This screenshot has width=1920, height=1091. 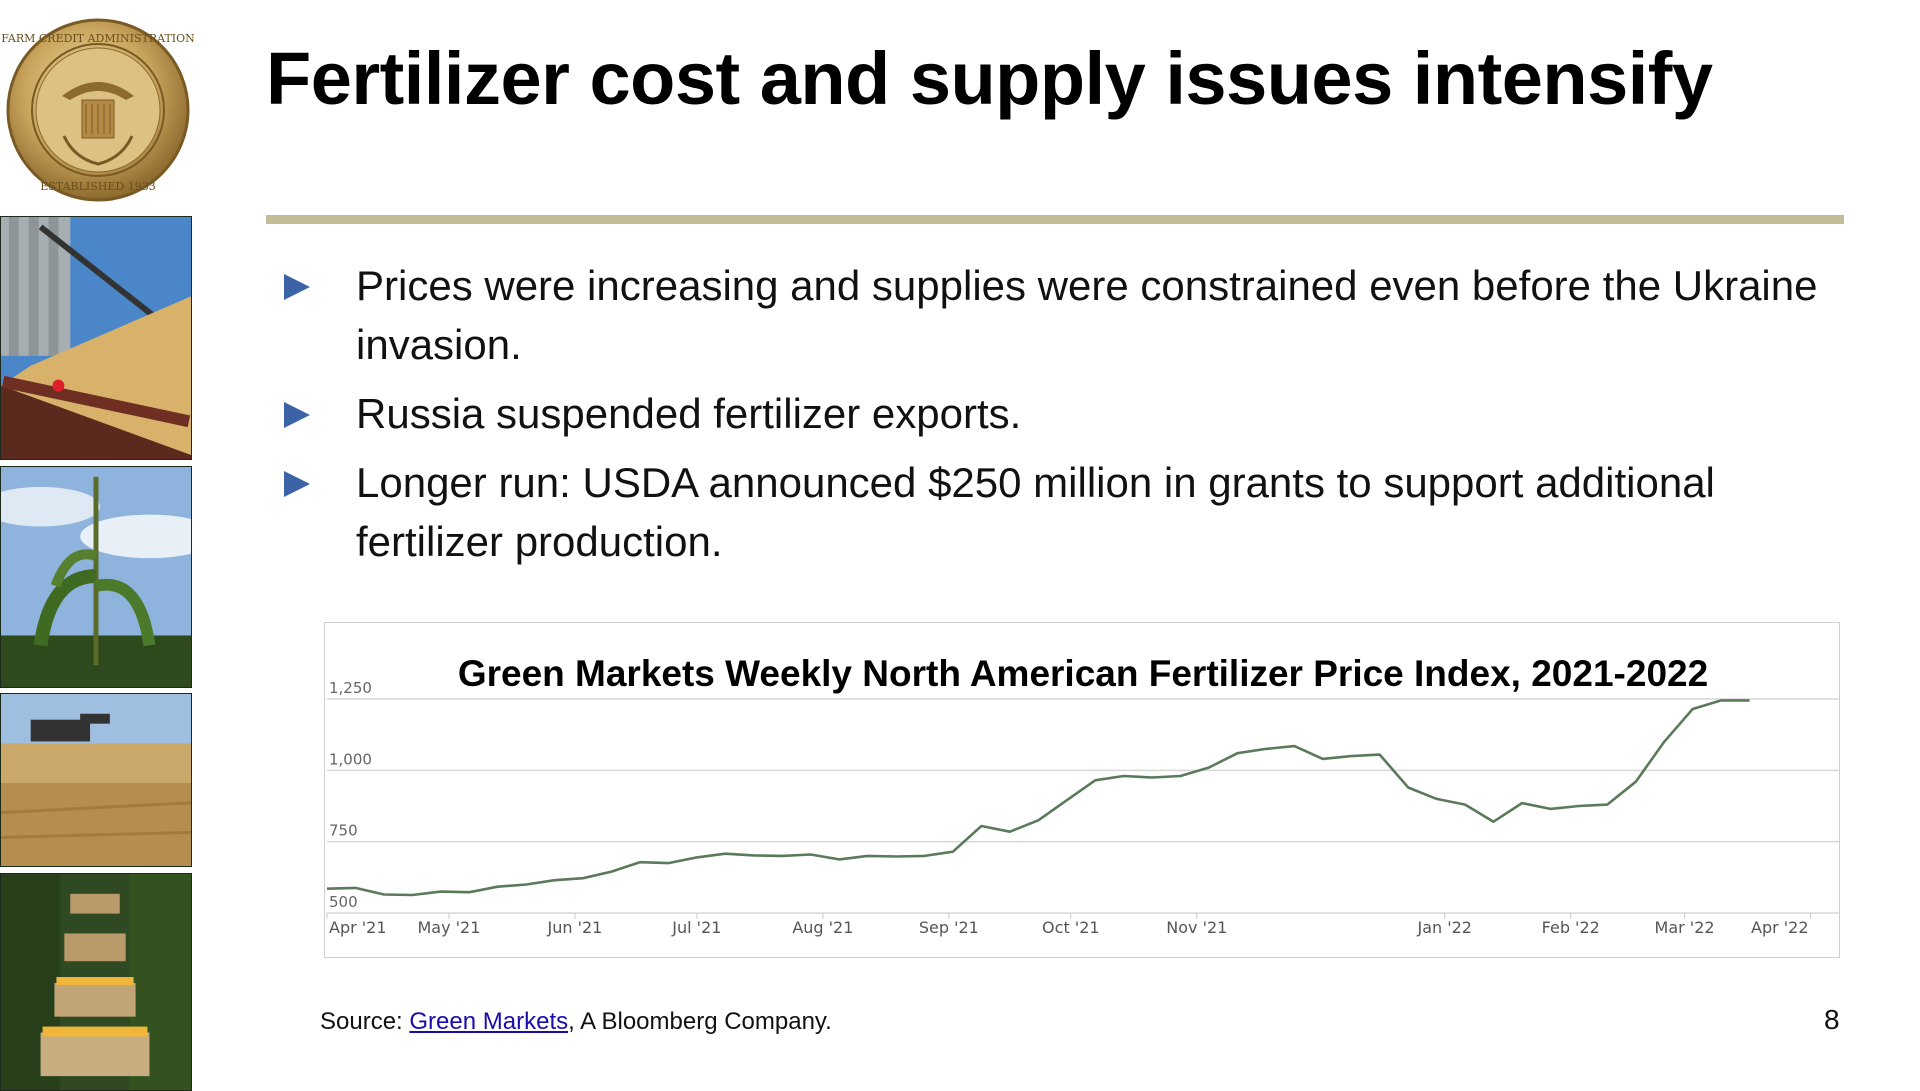 I want to click on x-tick-label: Jun '21, so click(x=575, y=927).